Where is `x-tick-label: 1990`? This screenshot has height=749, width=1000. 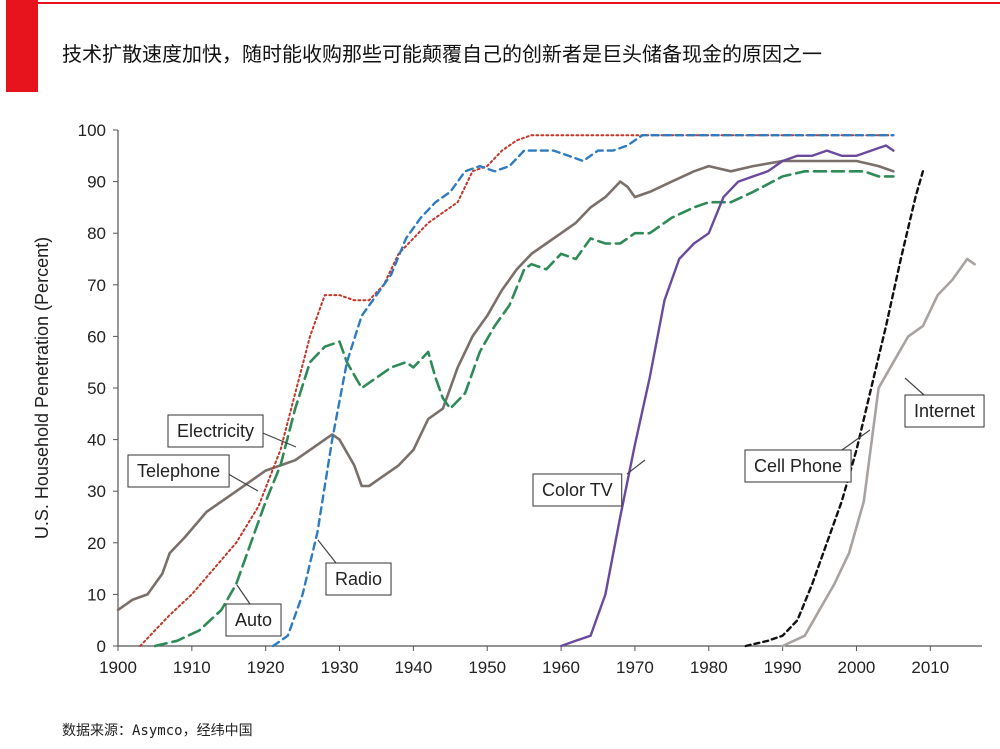
x-tick-label: 1990 is located at coordinates (783, 667).